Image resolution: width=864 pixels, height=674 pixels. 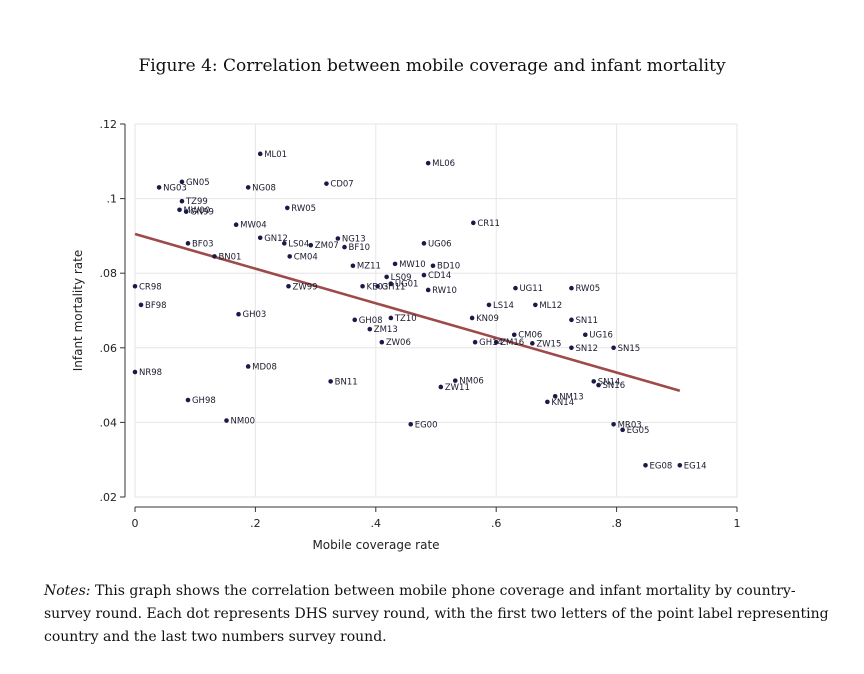 What do you see at coordinates (487, 319) in the screenshot?
I see `point-label: KN09` at bounding box center [487, 319].